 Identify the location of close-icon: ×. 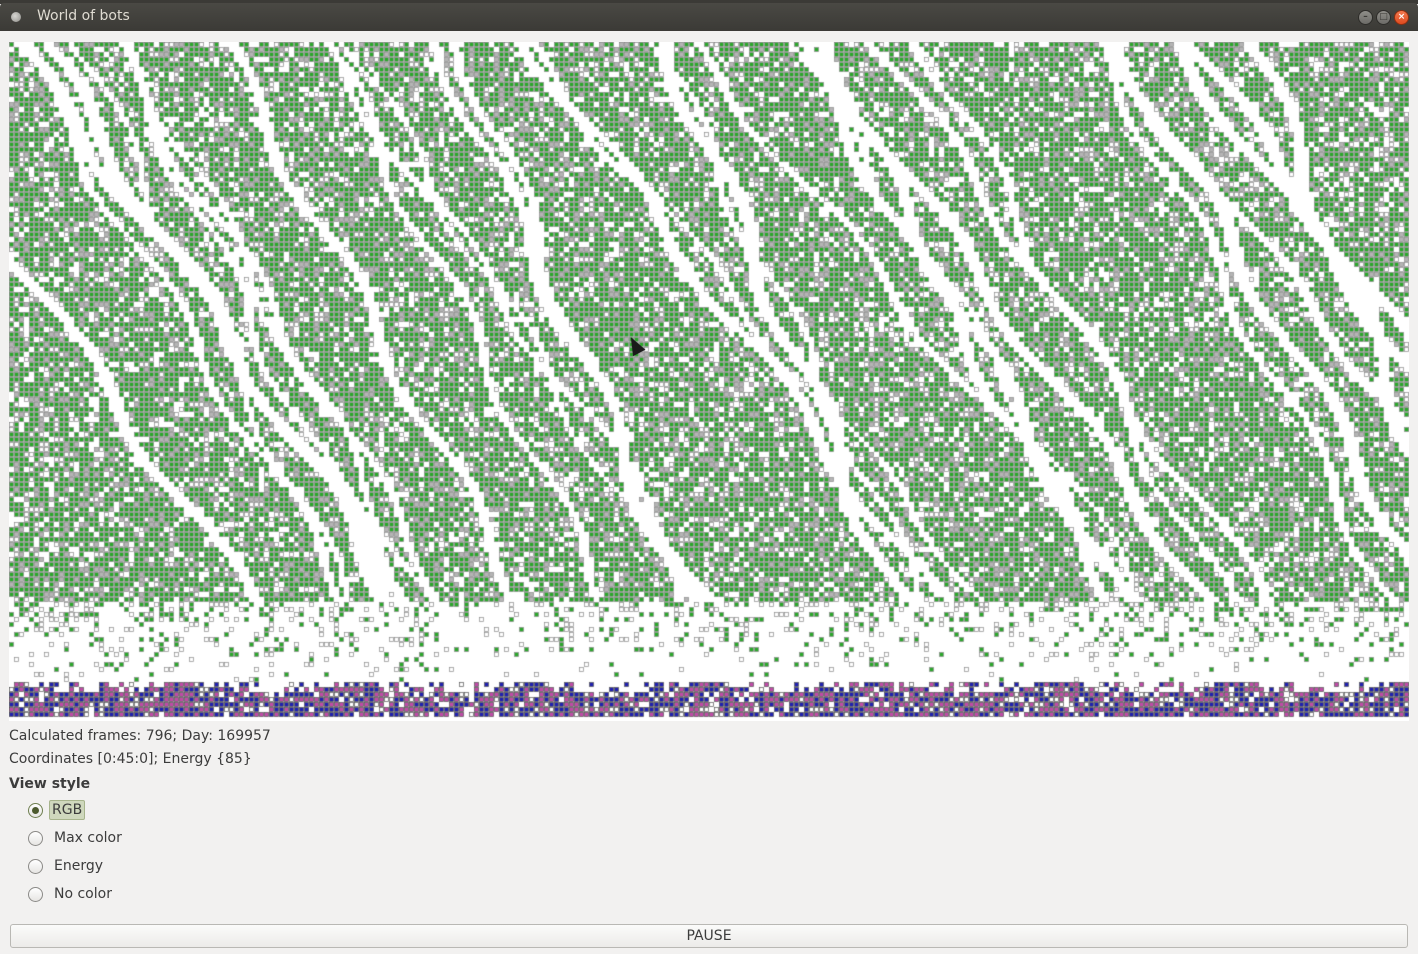
(1401, 17).